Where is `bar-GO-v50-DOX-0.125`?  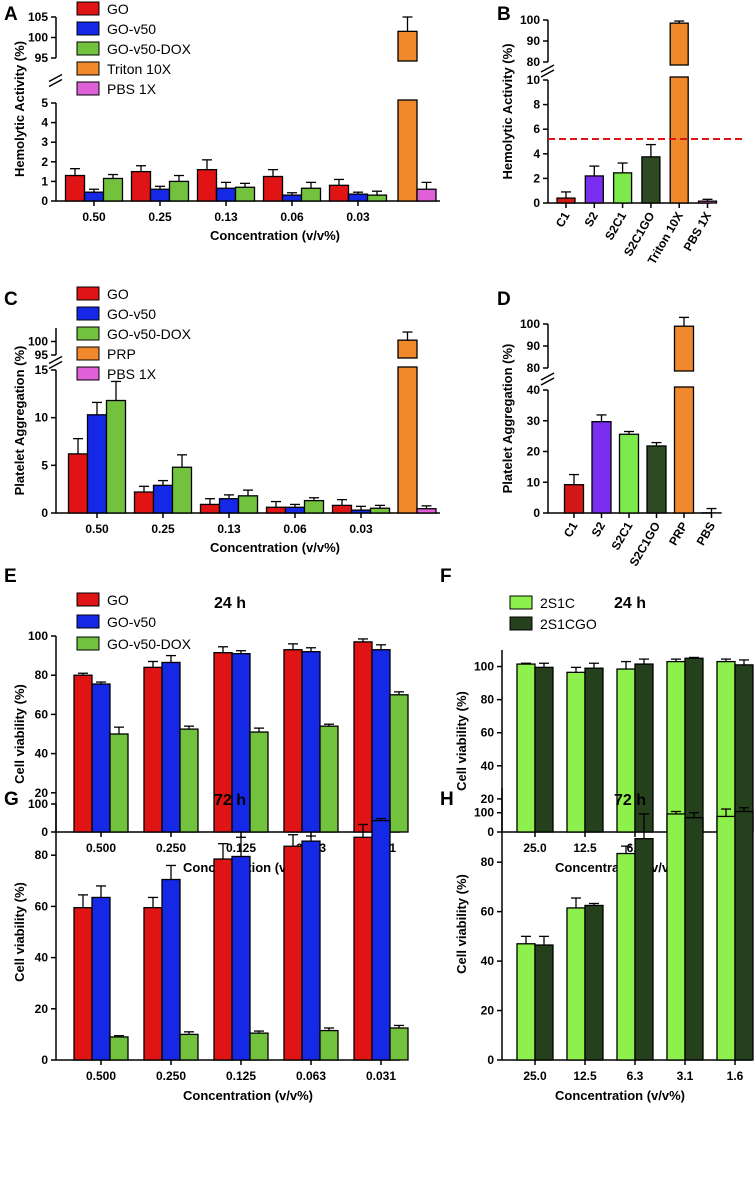
bar-GO-v50-DOX-0.125 is located at coordinates (259, 1046).